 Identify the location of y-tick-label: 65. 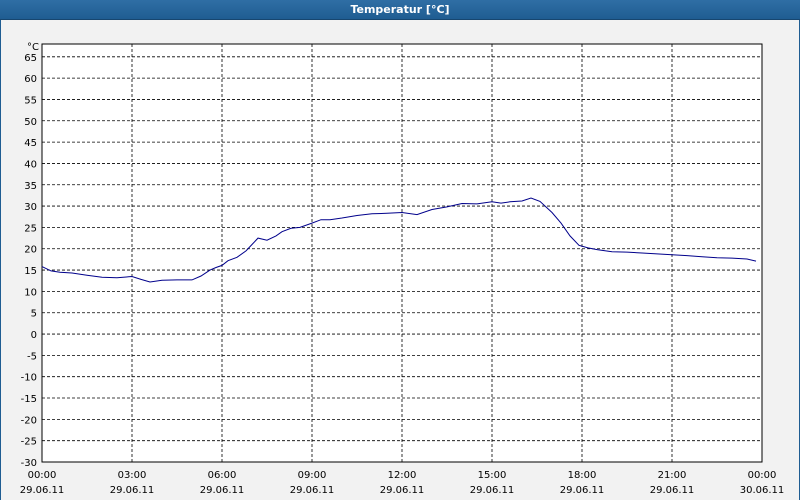
(30, 58).